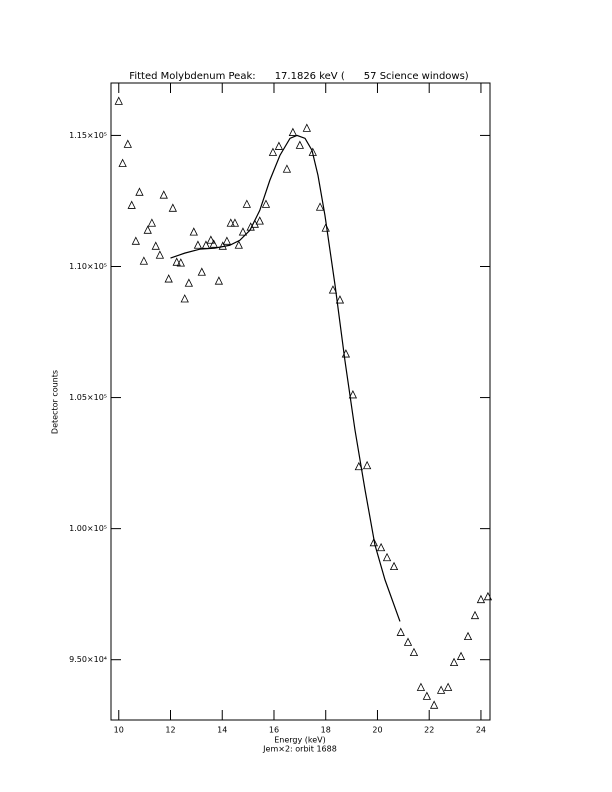 The width and height of the screenshot is (612, 792). Describe the element at coordinates (481, 730) in the screenshot. I see `x-tick-label: 24` at that location.